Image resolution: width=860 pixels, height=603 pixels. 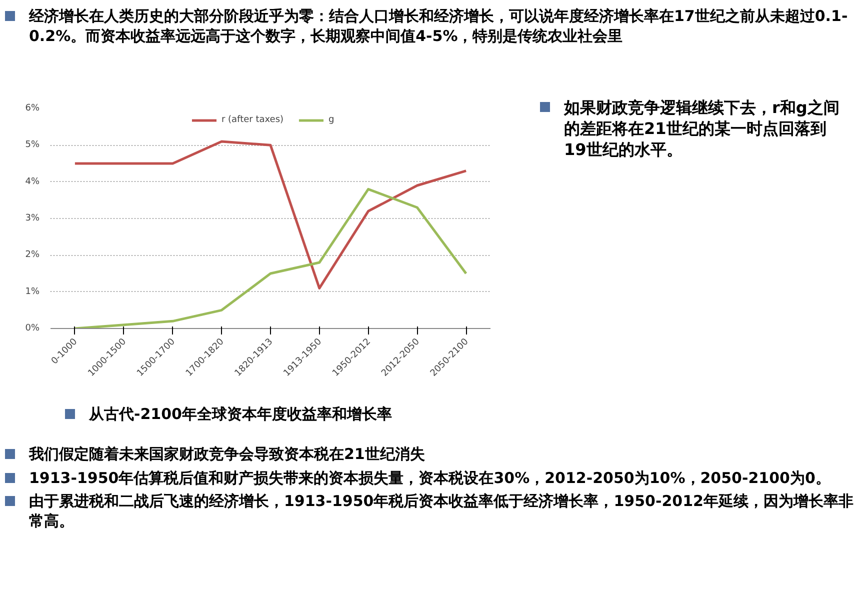 What do you see at coordinates (240, 414) in the screenshot?
I see `text: 从古代-2100年全球资本年度收益率和增长率` at bounding box center [240, 414].